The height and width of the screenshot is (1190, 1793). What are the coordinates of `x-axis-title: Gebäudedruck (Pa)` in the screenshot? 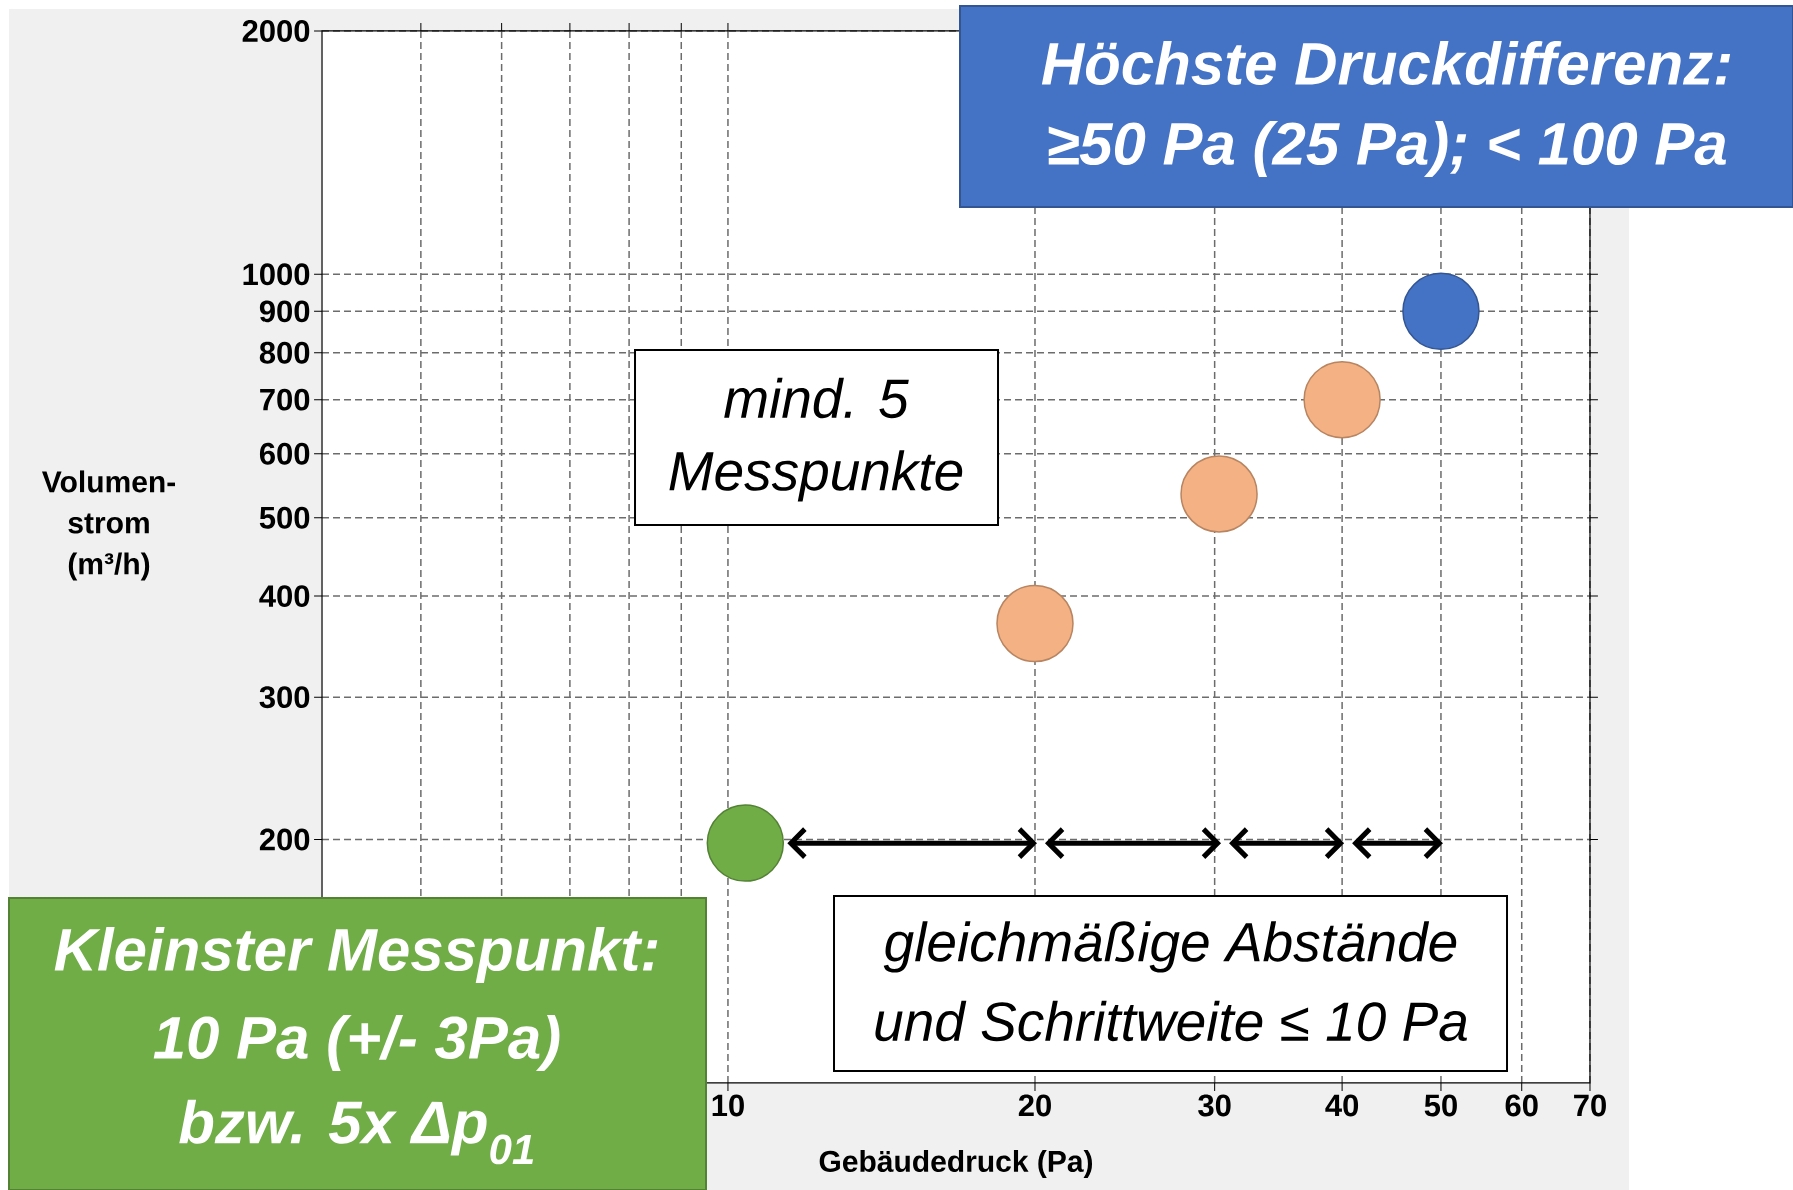 It's located at (956, 1163).